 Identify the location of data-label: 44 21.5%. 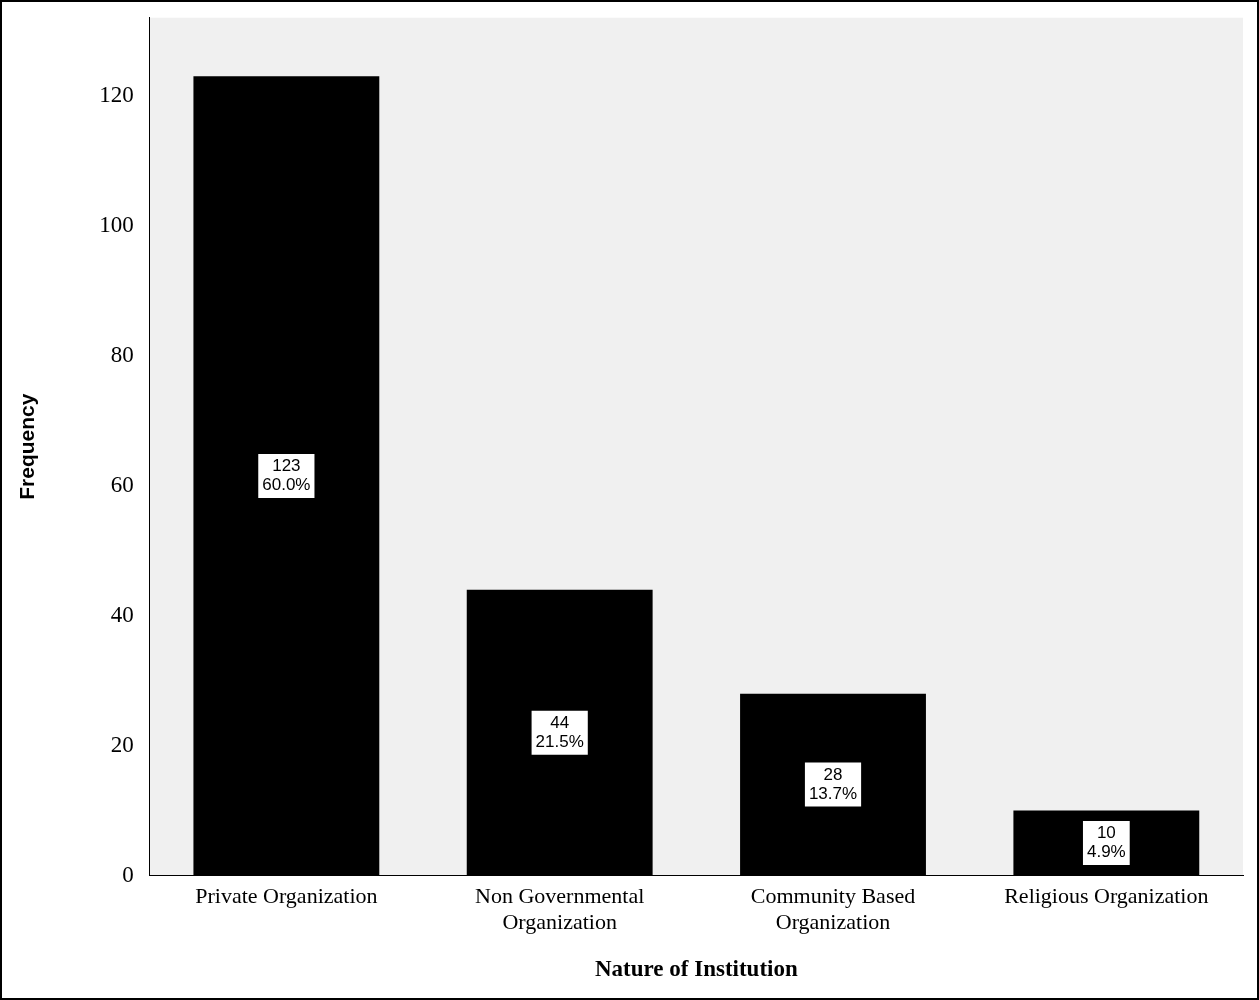
(559, 731).